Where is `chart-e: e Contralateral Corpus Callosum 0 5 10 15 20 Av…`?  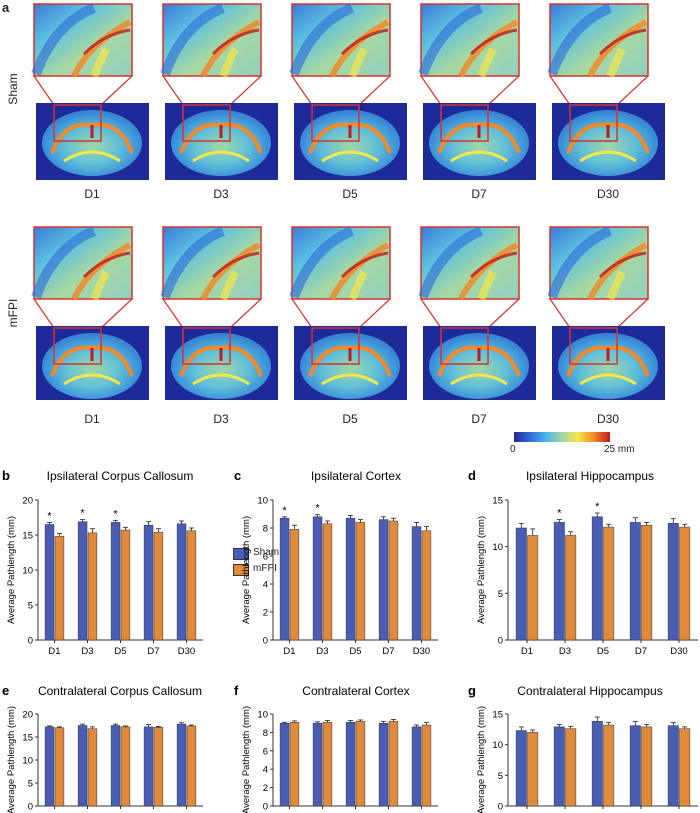 chart-e: e Contralateral Corpus Callosum 0 5 10 15 20 Av… is located at coordinates (102, 748).